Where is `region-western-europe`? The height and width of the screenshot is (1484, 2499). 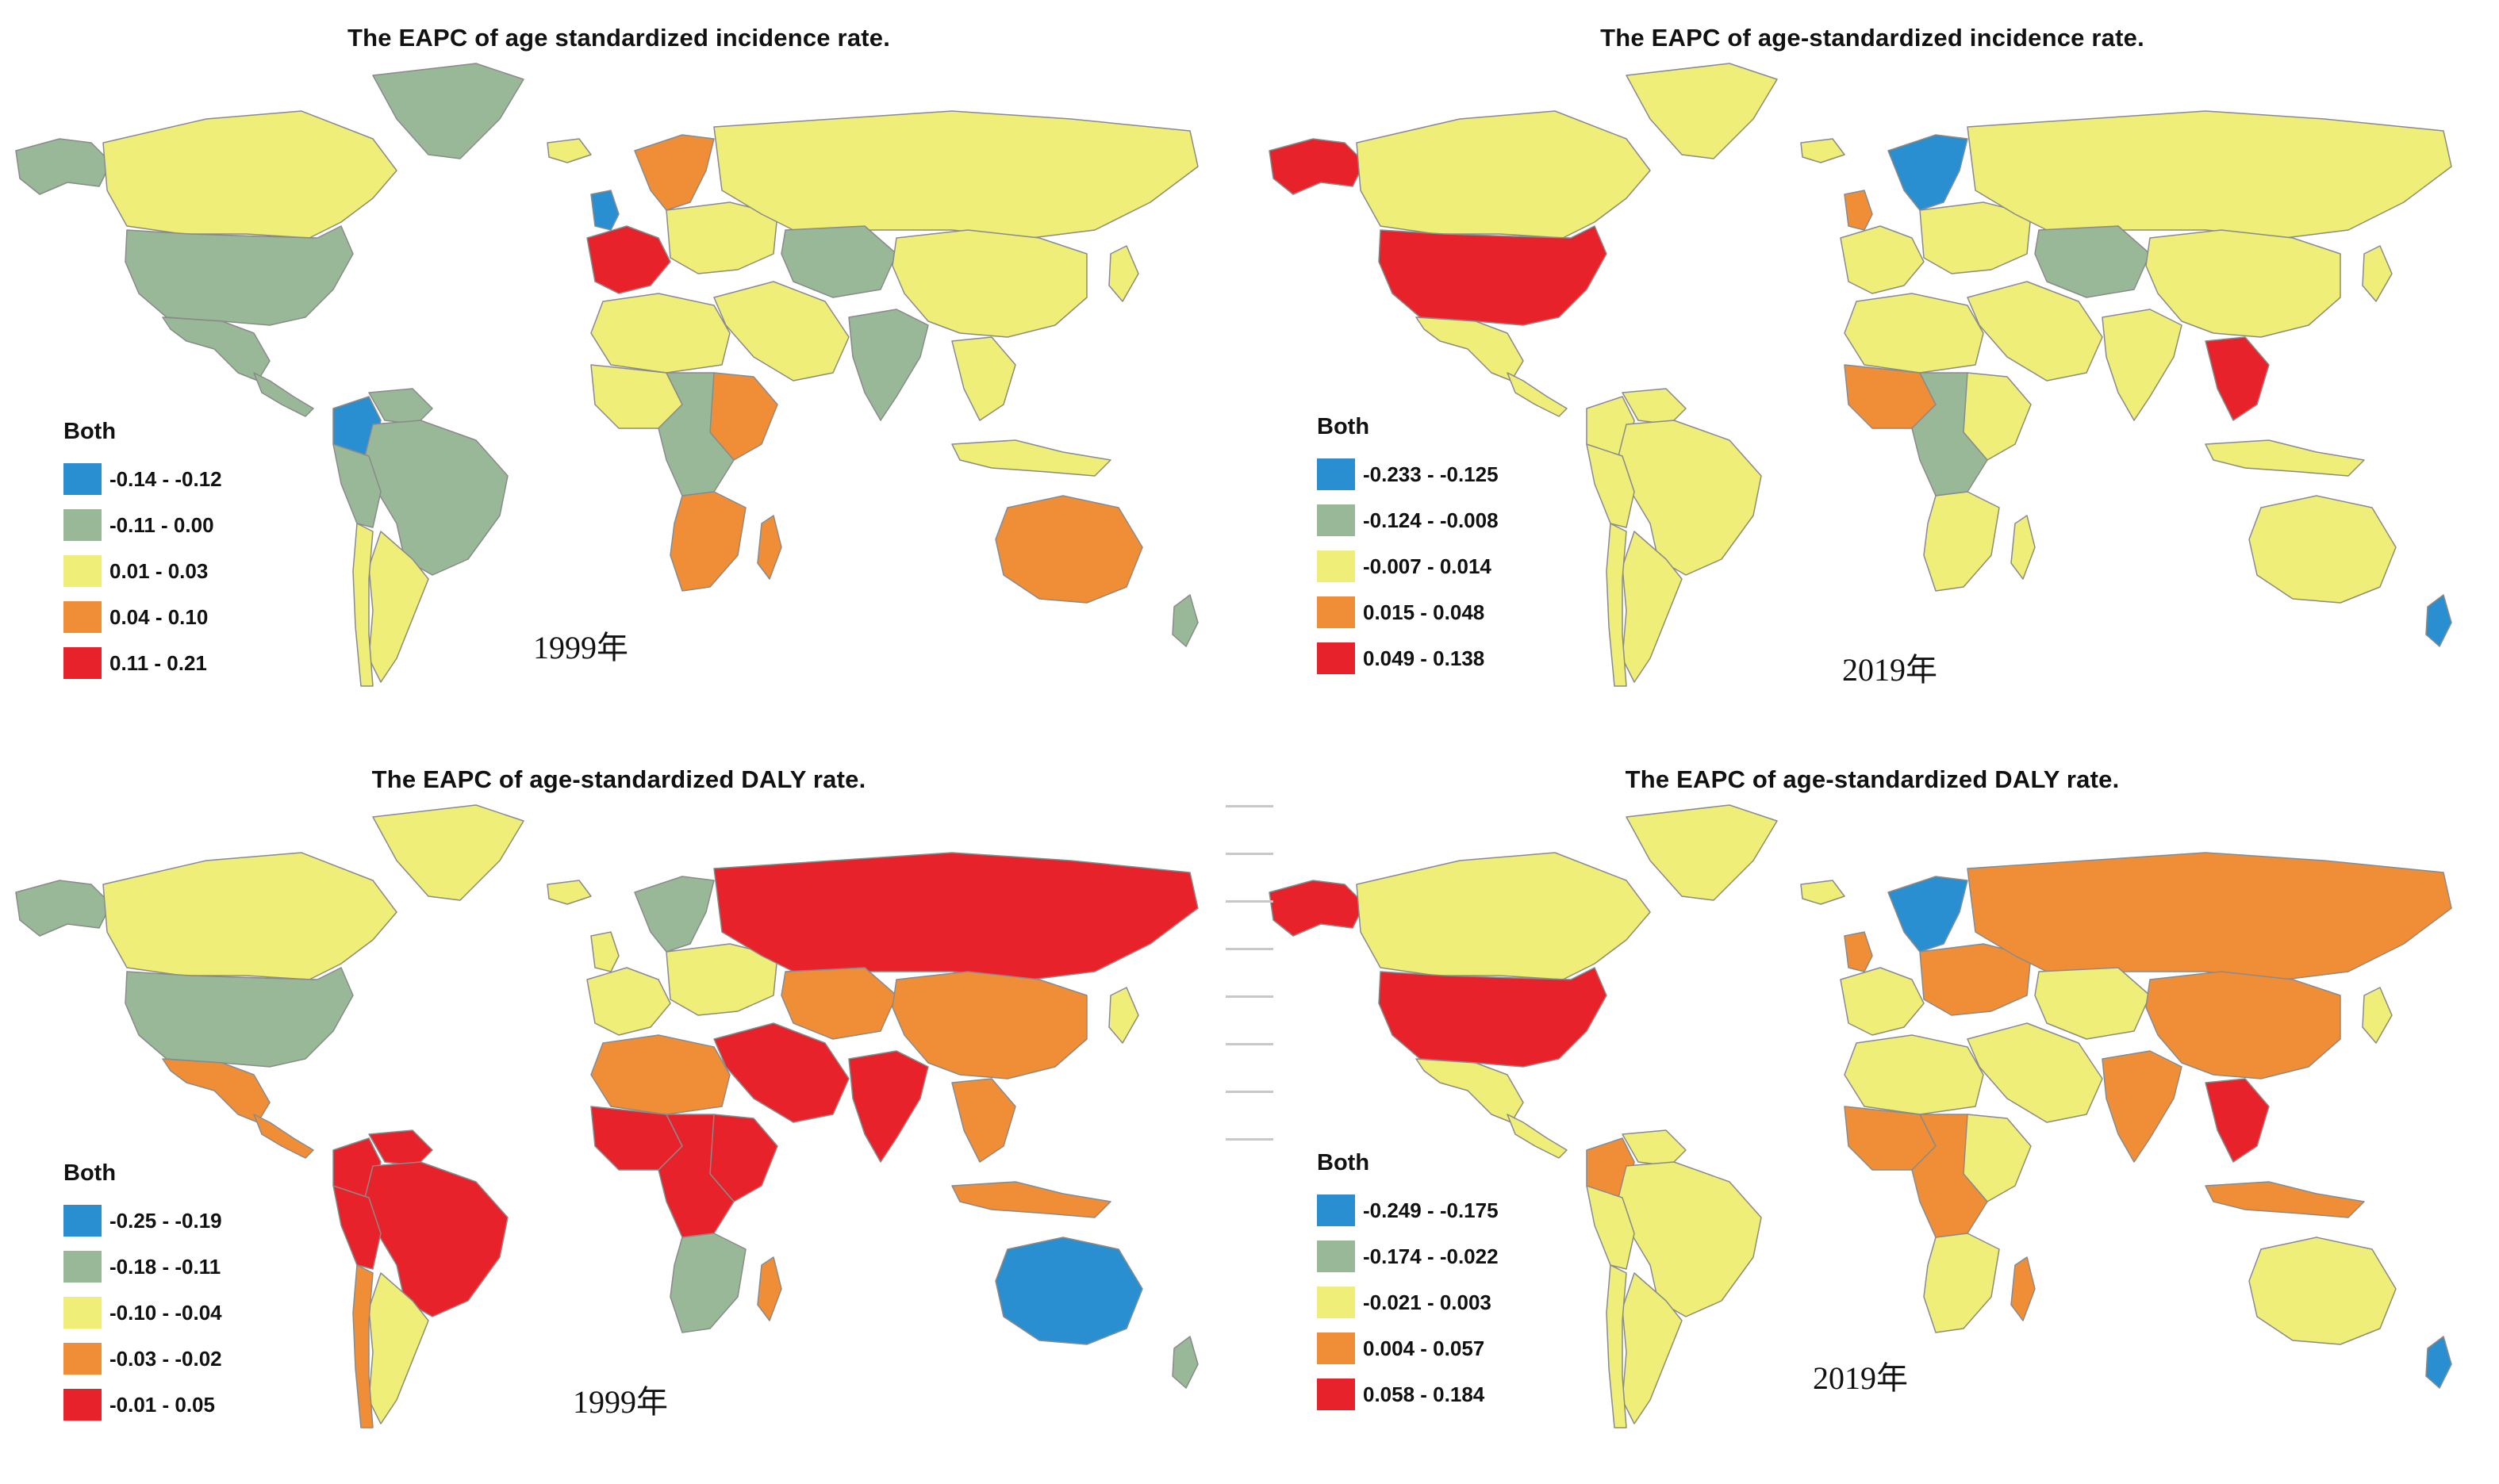 region-western-europe is located at coordinates (1883, 259).